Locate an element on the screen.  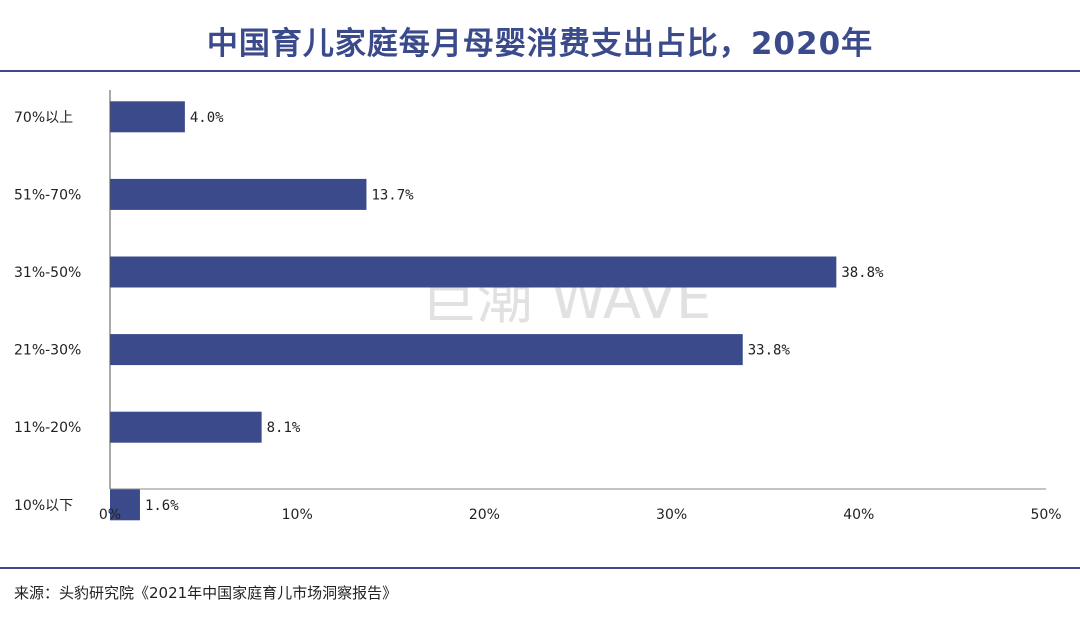
x-tick-label-1: 10% is located at coordinates (297, 515).